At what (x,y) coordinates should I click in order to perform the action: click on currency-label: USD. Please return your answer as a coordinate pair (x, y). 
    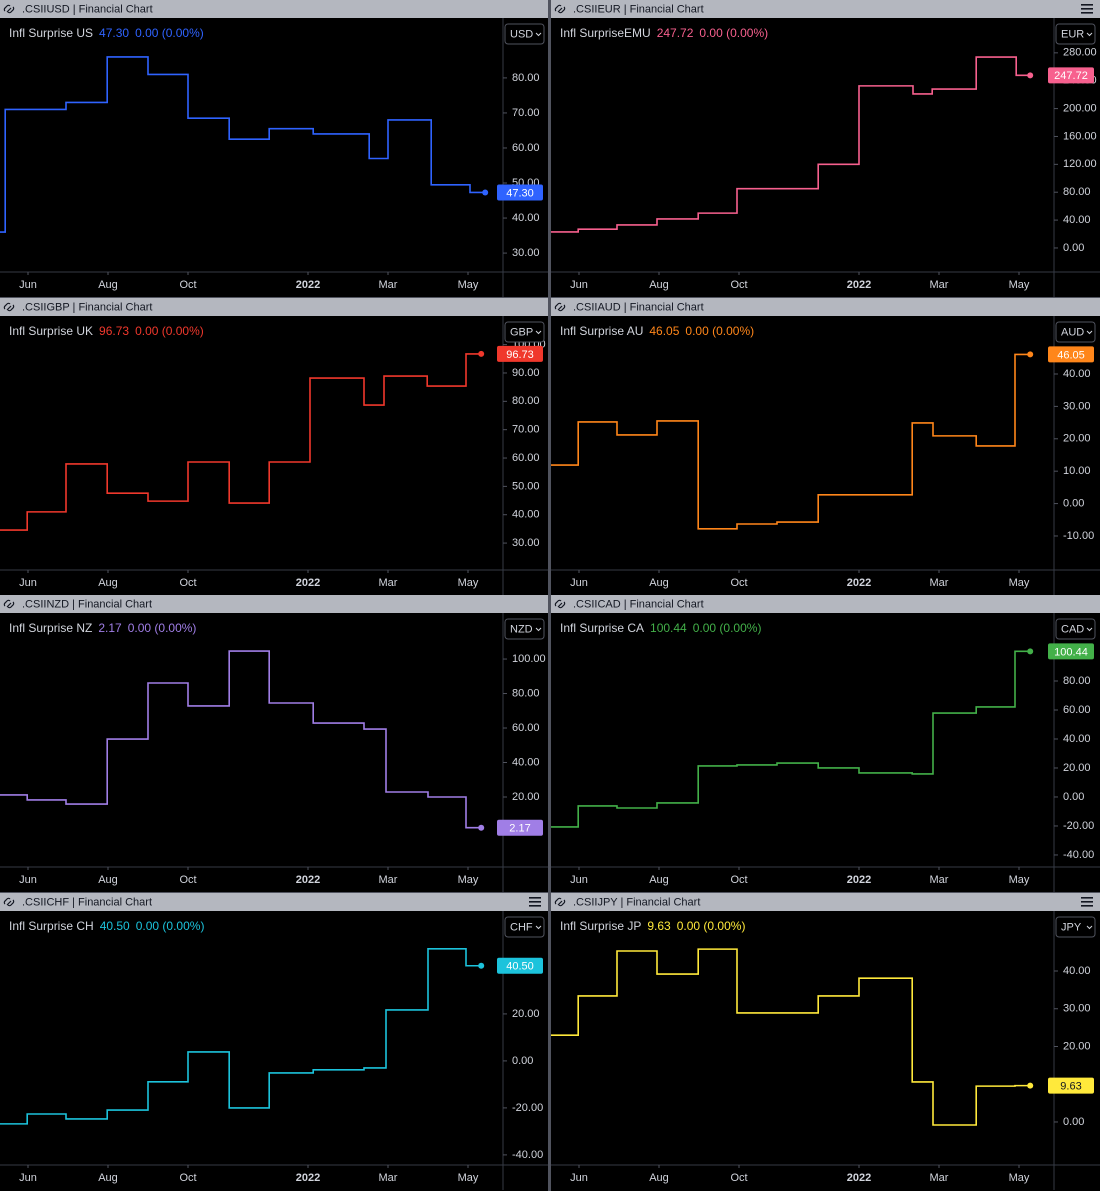
    Looking at the image, I should click on (521, 34).